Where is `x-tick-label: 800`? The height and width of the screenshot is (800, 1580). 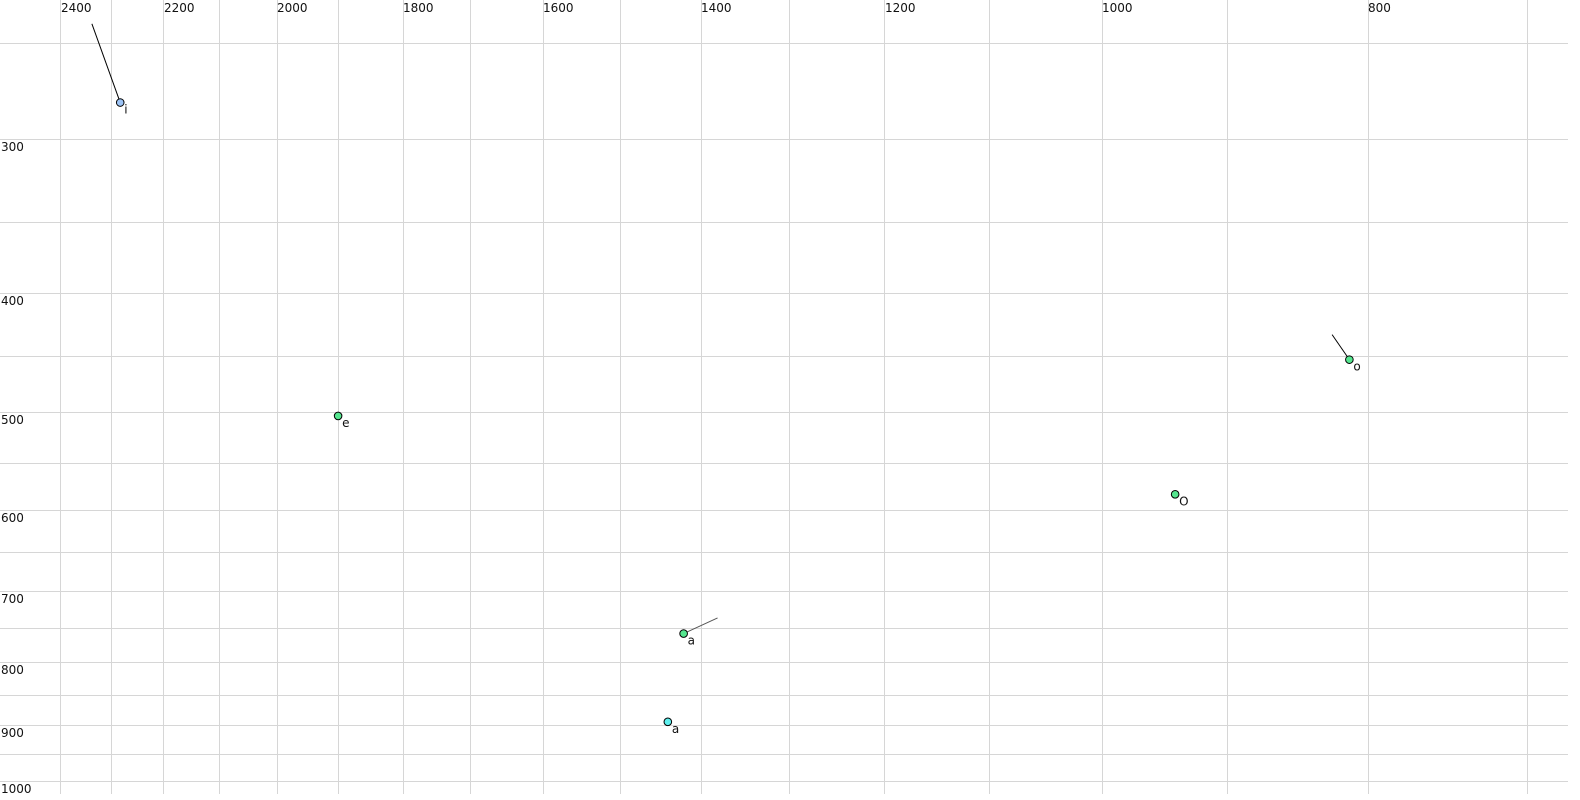
x-tick-label: 800 is located at coordinates (1379, 8).